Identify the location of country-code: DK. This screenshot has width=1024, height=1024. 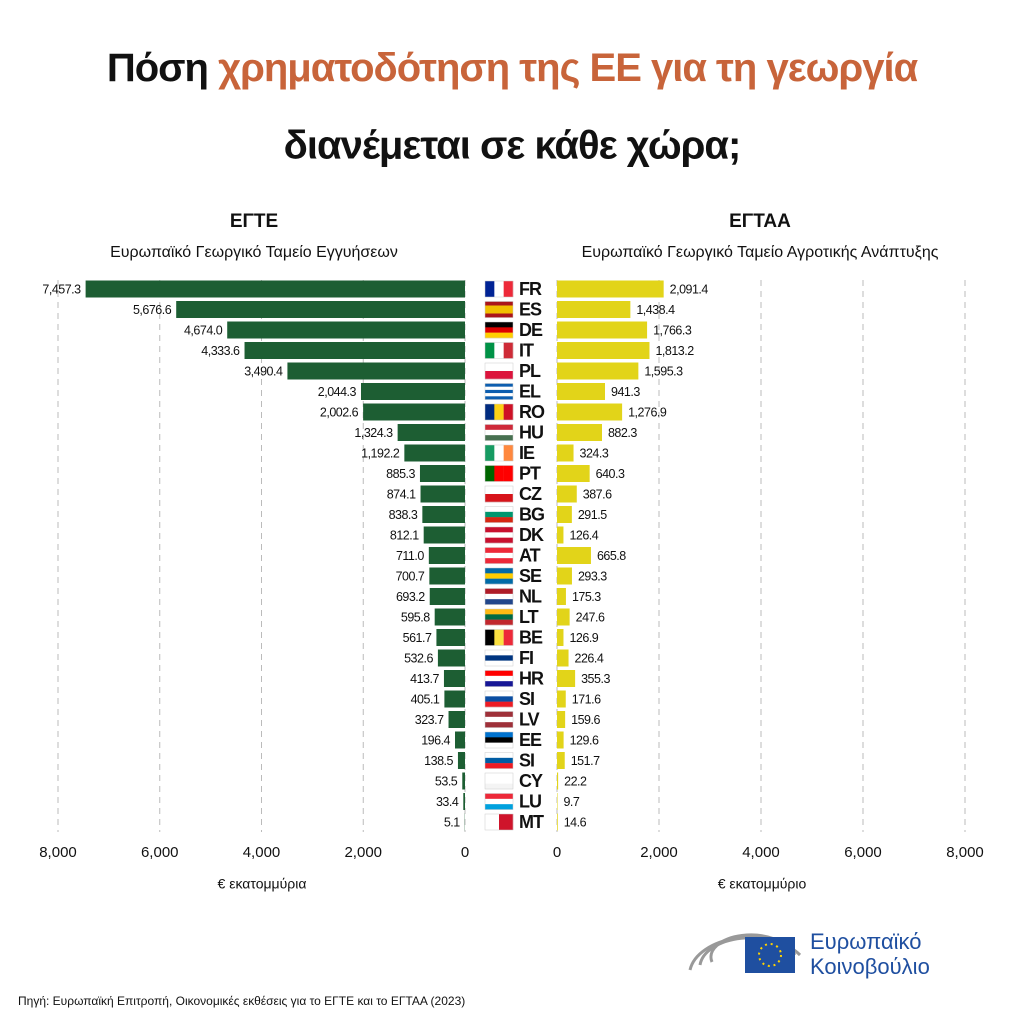
(531, 535).